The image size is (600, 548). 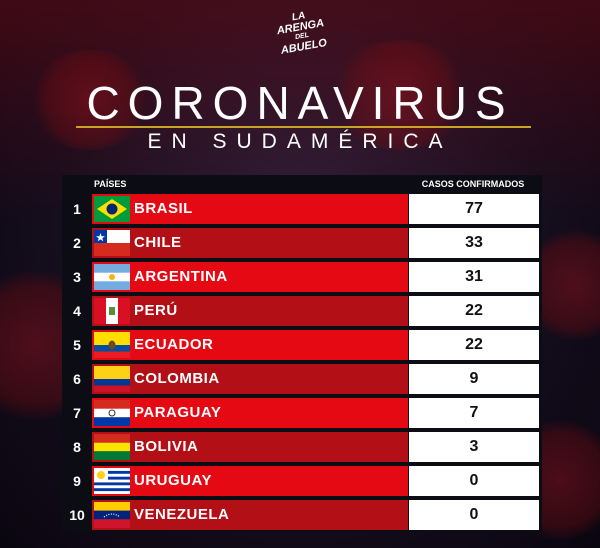 What do you see at coordinates (77, 277) in the screenshot?
I see `rank-number: 3` at bounding box center [77, 277].